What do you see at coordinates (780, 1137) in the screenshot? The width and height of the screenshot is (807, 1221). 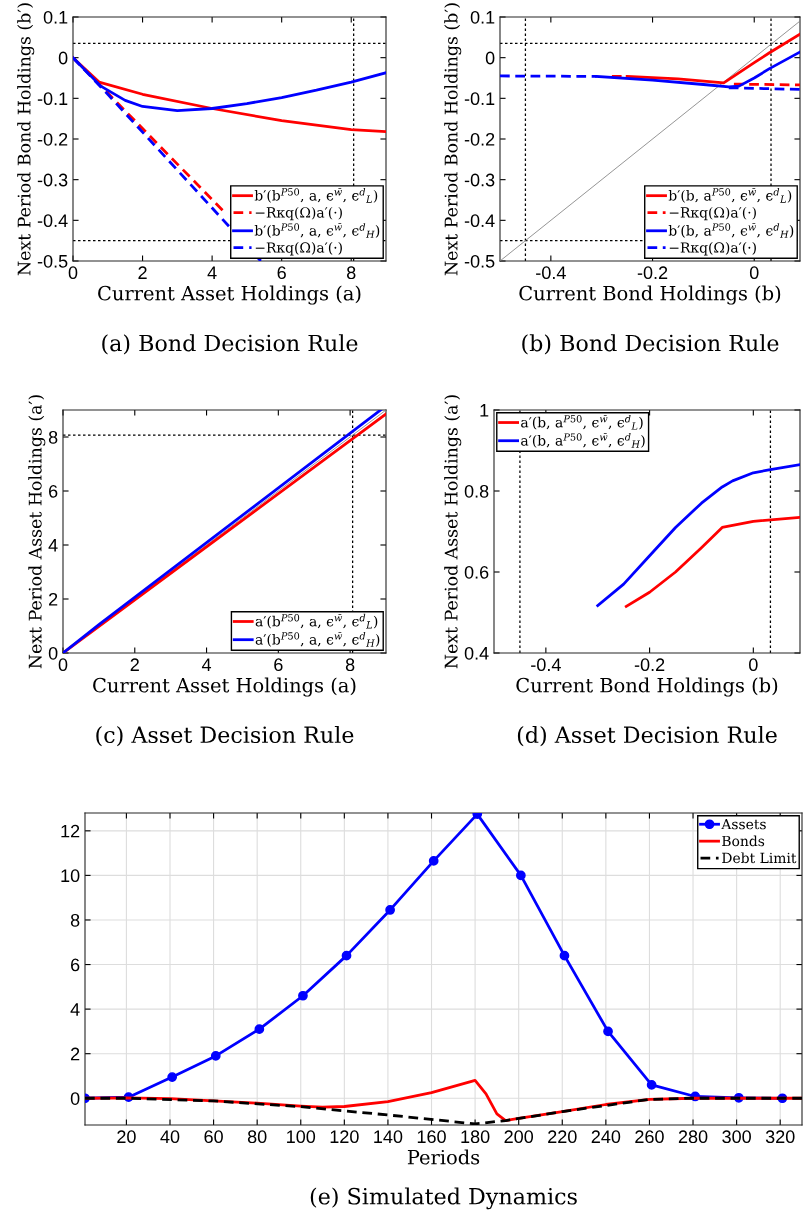 I see `x-tick-label: 320` at bounding box center [780, 1137].